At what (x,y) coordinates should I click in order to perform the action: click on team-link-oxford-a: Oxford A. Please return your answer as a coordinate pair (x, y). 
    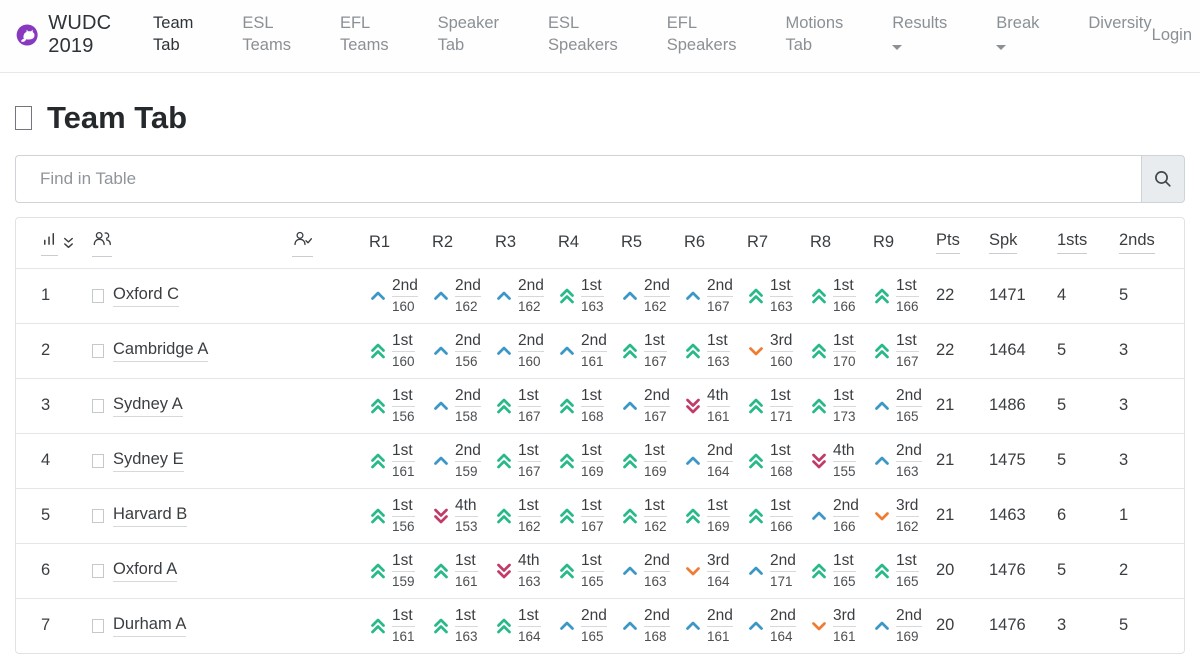
    Looking at the image, I should click on (145, 571).